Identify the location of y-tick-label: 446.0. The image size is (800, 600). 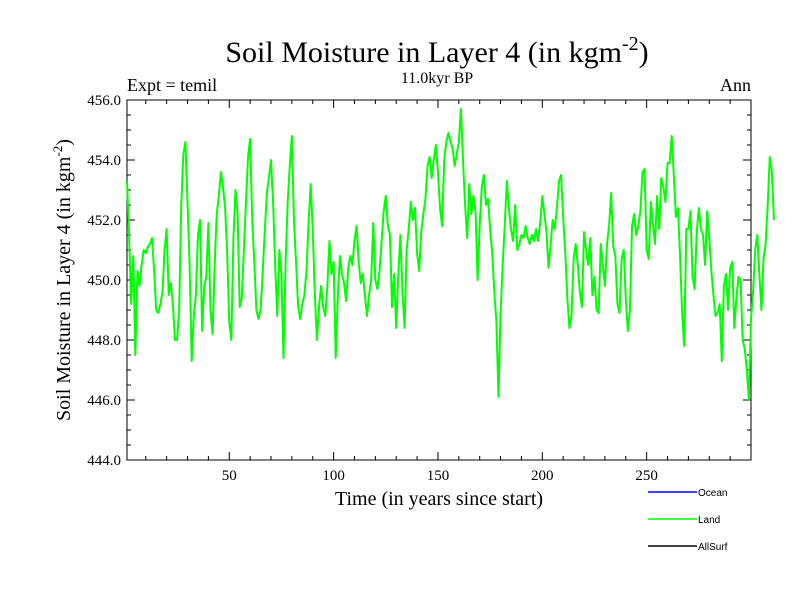
(104, 401).